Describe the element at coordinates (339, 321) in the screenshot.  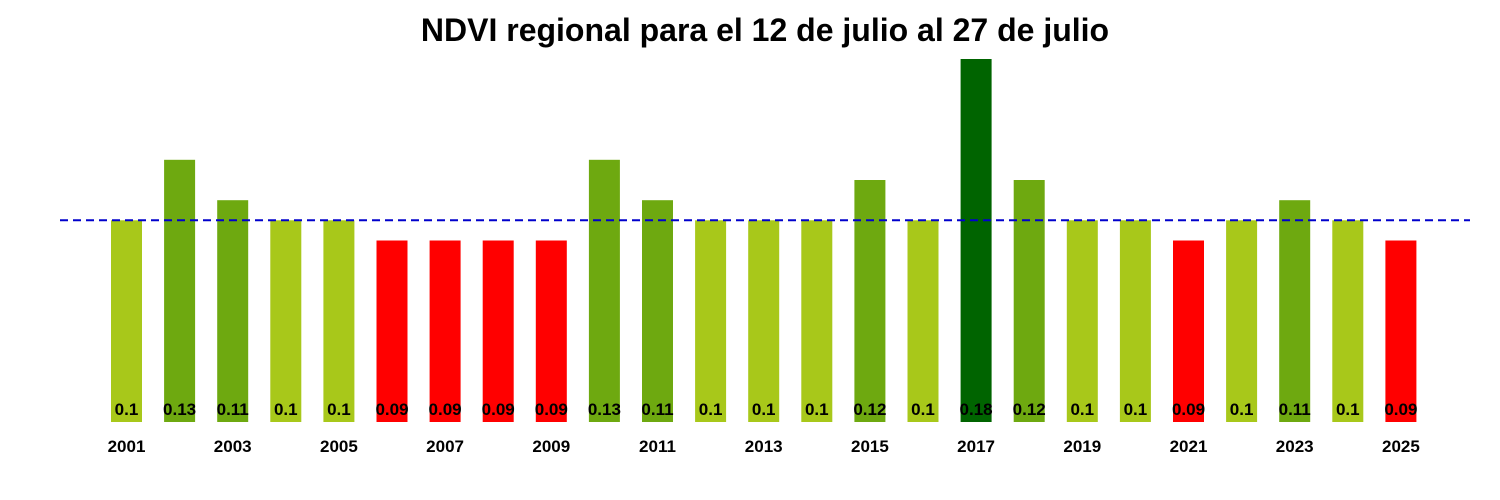
I see `bar-2005` at that location.